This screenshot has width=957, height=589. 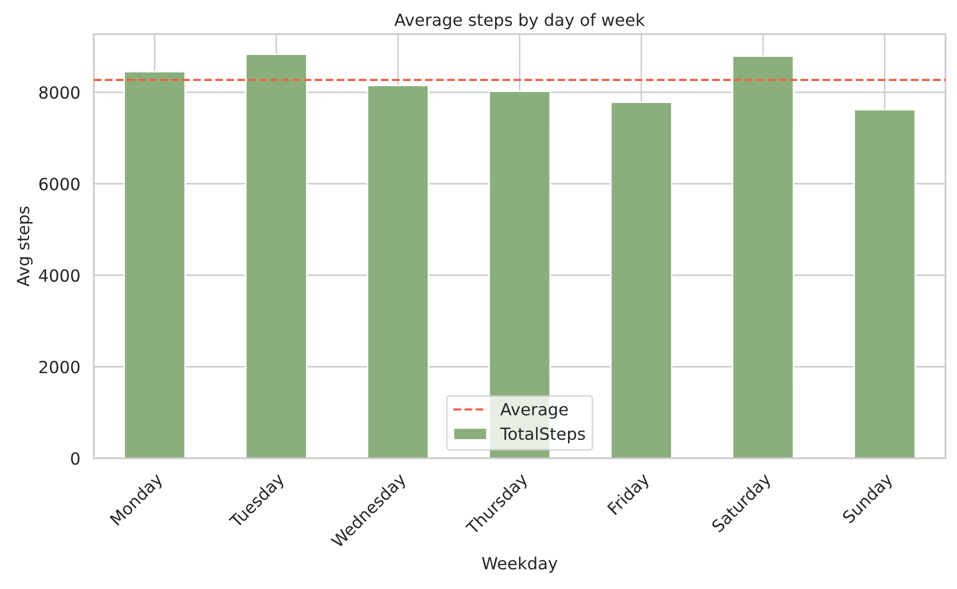 What do you see at coordinates (75, 458) in the screenshot?
I see `y-tick-label: 0` at bounding box center [75, 458].